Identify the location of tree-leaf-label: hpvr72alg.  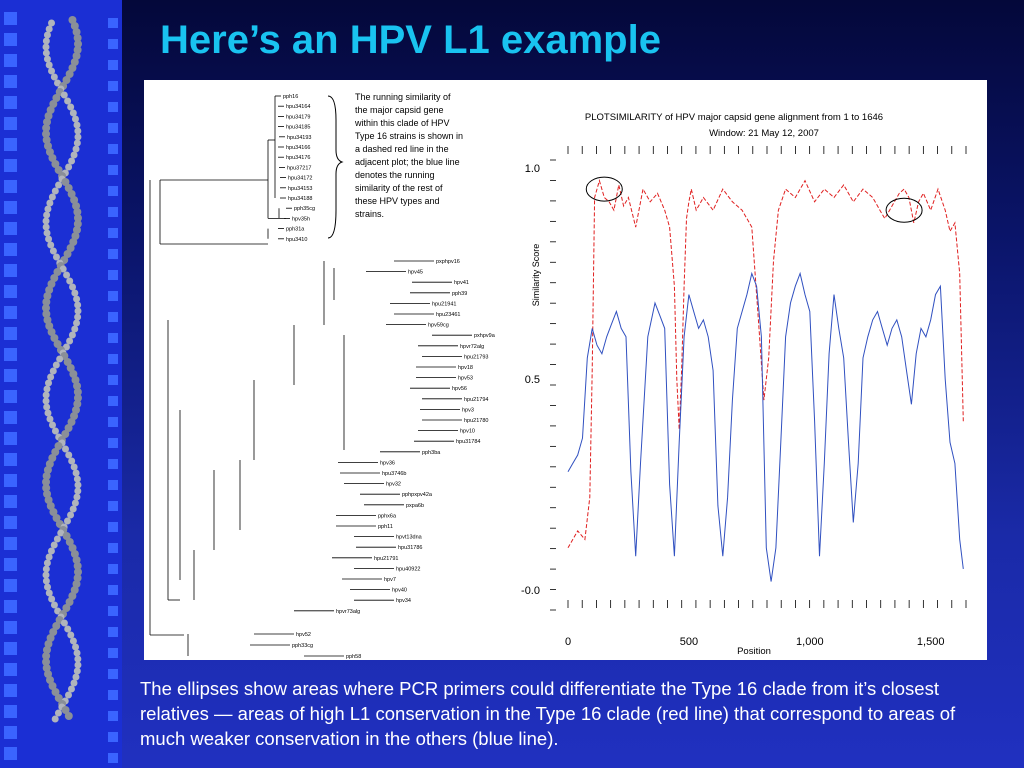
(472, 347).